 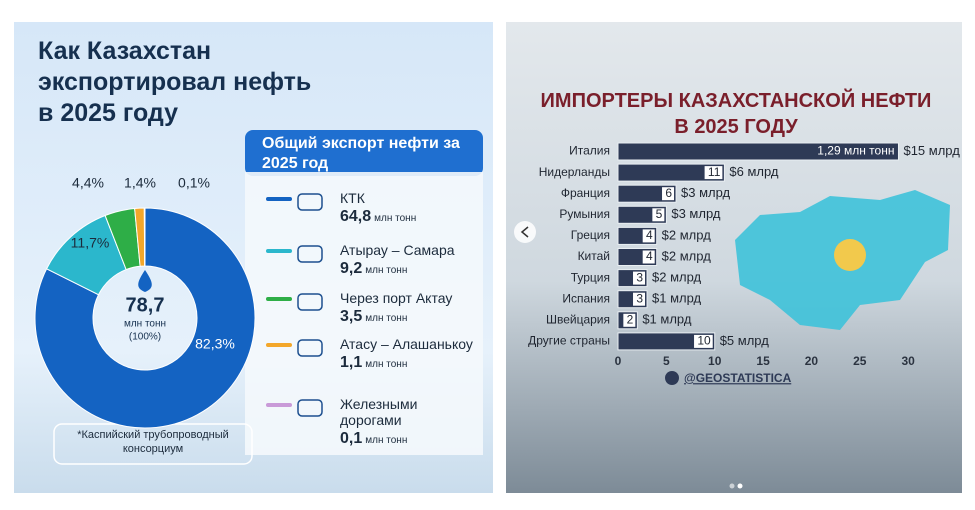 I want to click on revenue-label: $15 млрд, so click(x=931, y=150).